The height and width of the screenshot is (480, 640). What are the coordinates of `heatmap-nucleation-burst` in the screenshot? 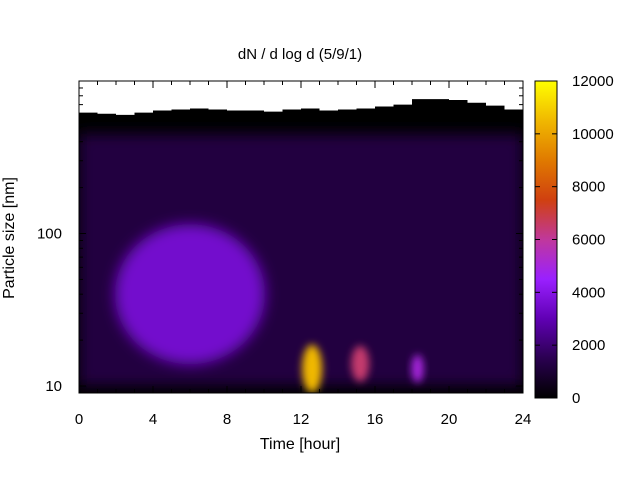 It's located at (312, 368).